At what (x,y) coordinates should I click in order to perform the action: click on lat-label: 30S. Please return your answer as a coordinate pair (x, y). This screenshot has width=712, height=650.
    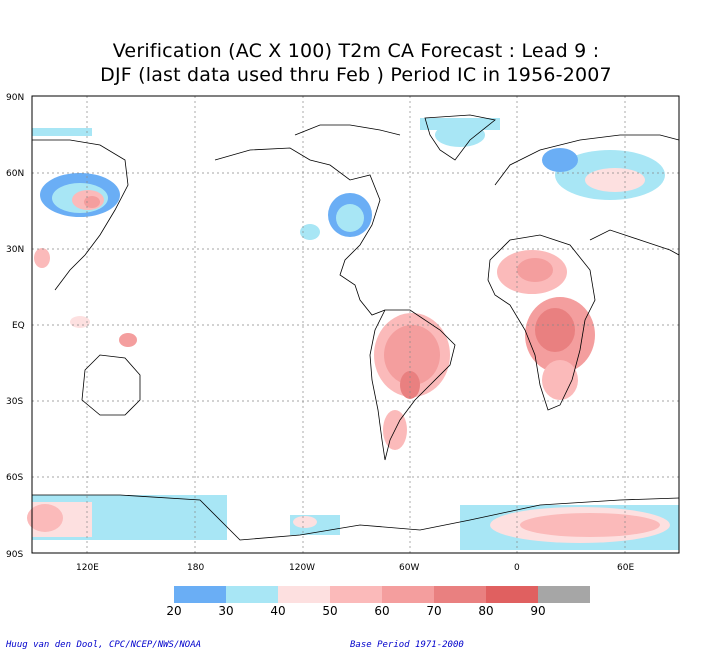
    Looking at the image, I should click on (14, 402).